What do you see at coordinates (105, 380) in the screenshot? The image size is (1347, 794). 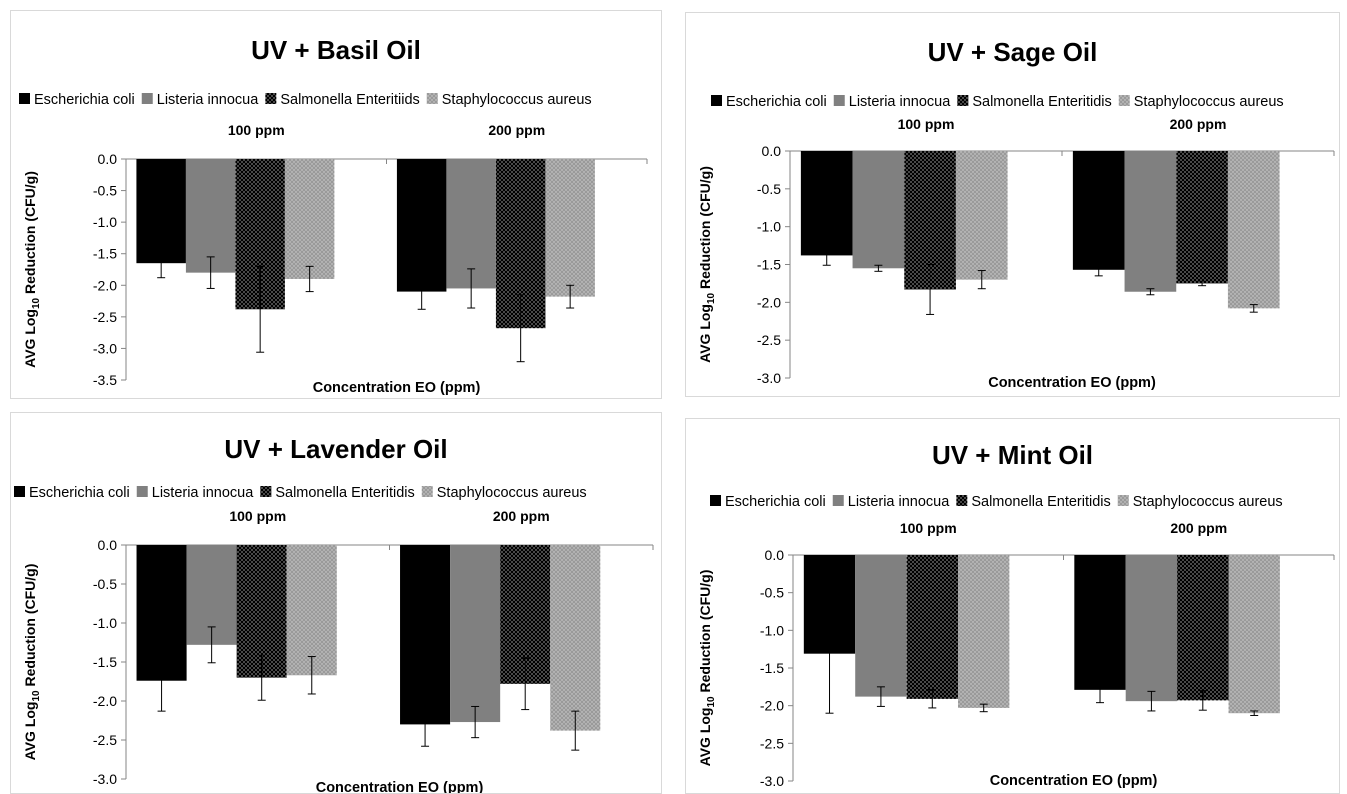 I see `y-tick-label: -3.5` at bounding box center [105, 380].